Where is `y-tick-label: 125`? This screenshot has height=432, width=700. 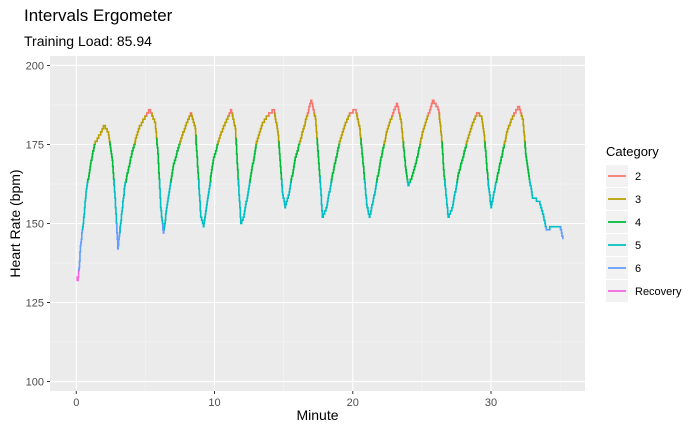 y-tick-label: 125 is located at coordinates (35, 304).